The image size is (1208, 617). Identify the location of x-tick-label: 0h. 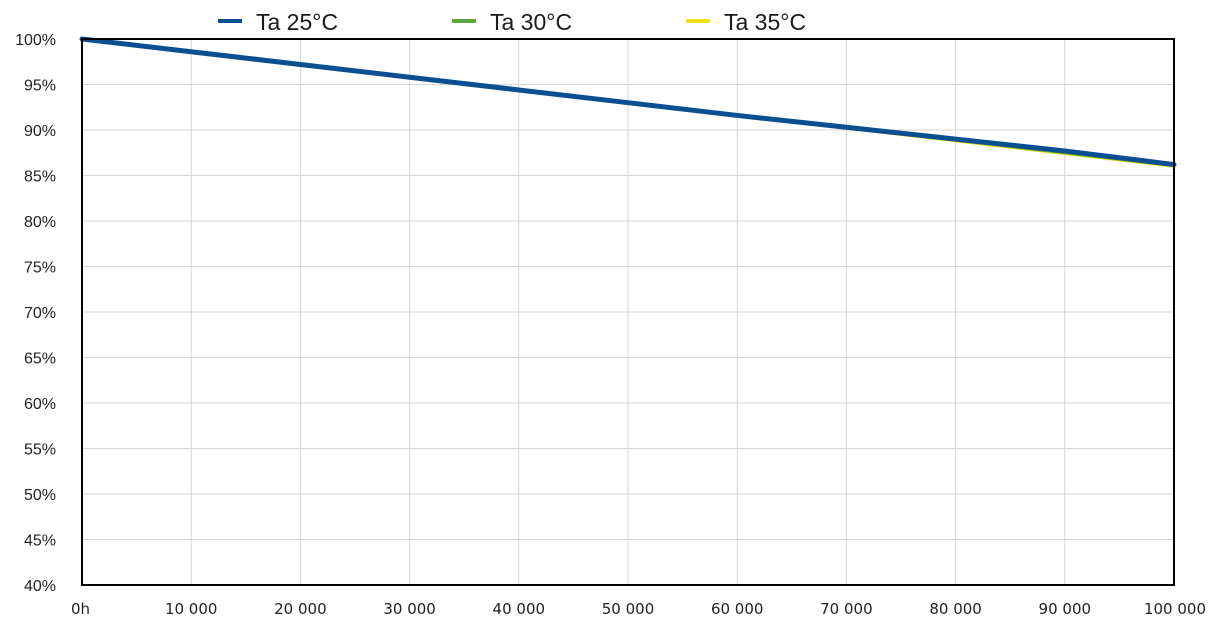
(80, 608).